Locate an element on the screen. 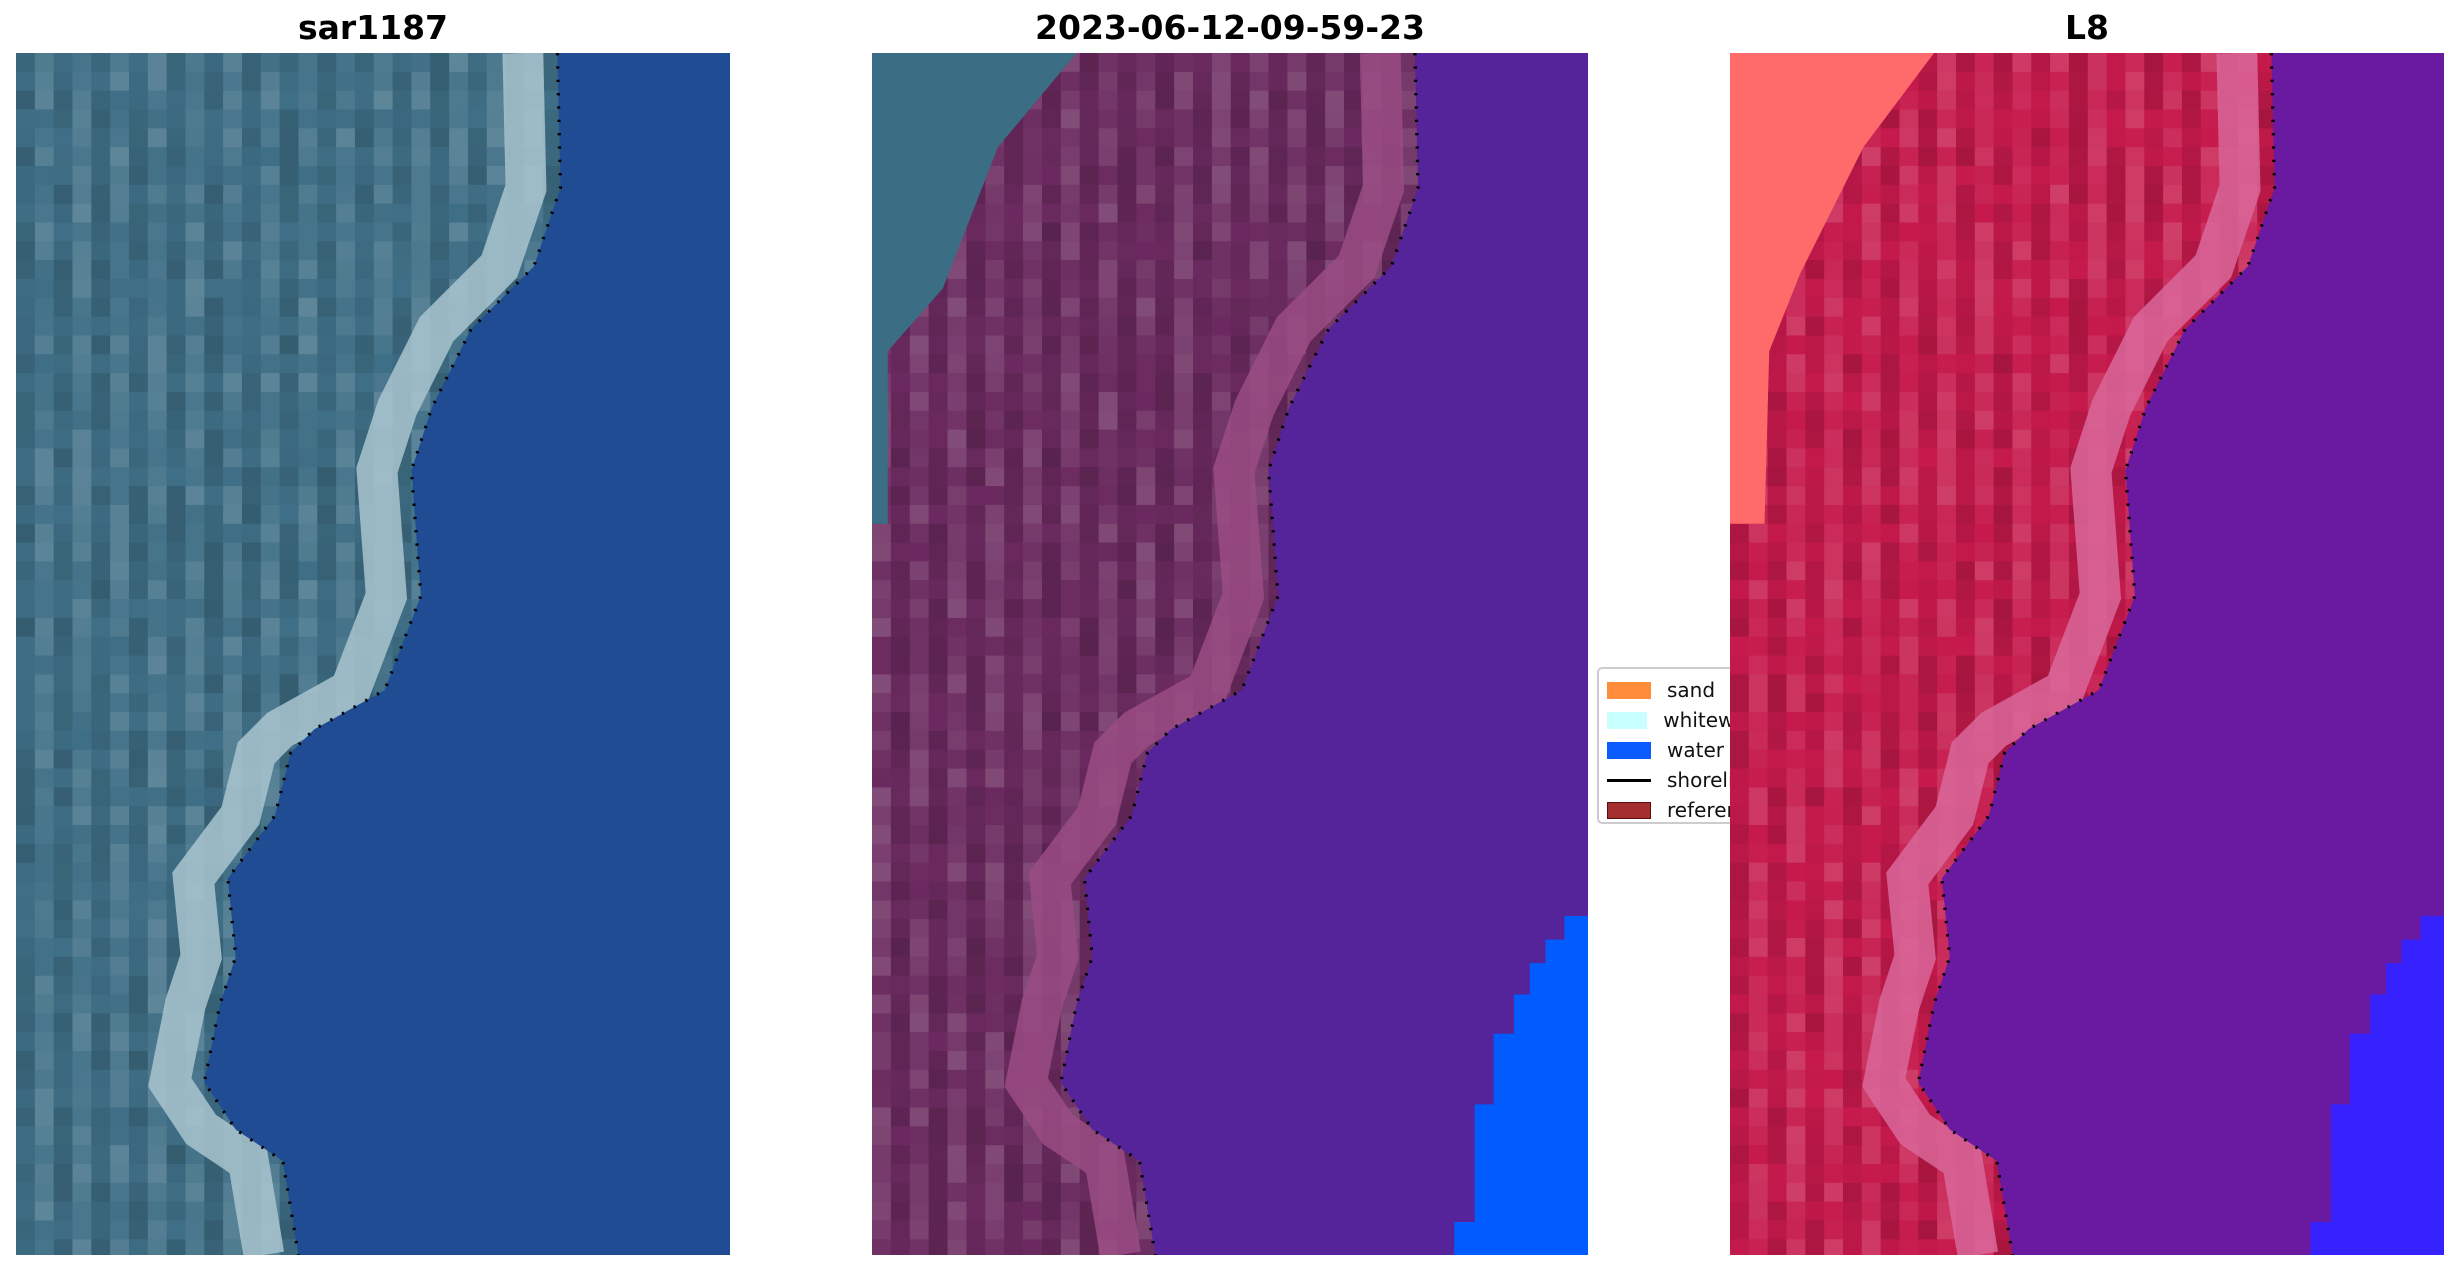 The image size is (2460, 1272). unclassified-area is located at coordinates (974, 288).